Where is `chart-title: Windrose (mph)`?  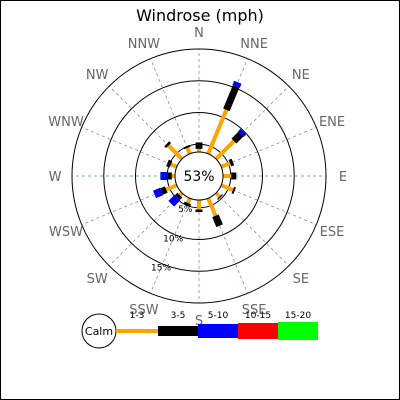 chart-title: Windrose (mph) is located at coordinates (200, 15).